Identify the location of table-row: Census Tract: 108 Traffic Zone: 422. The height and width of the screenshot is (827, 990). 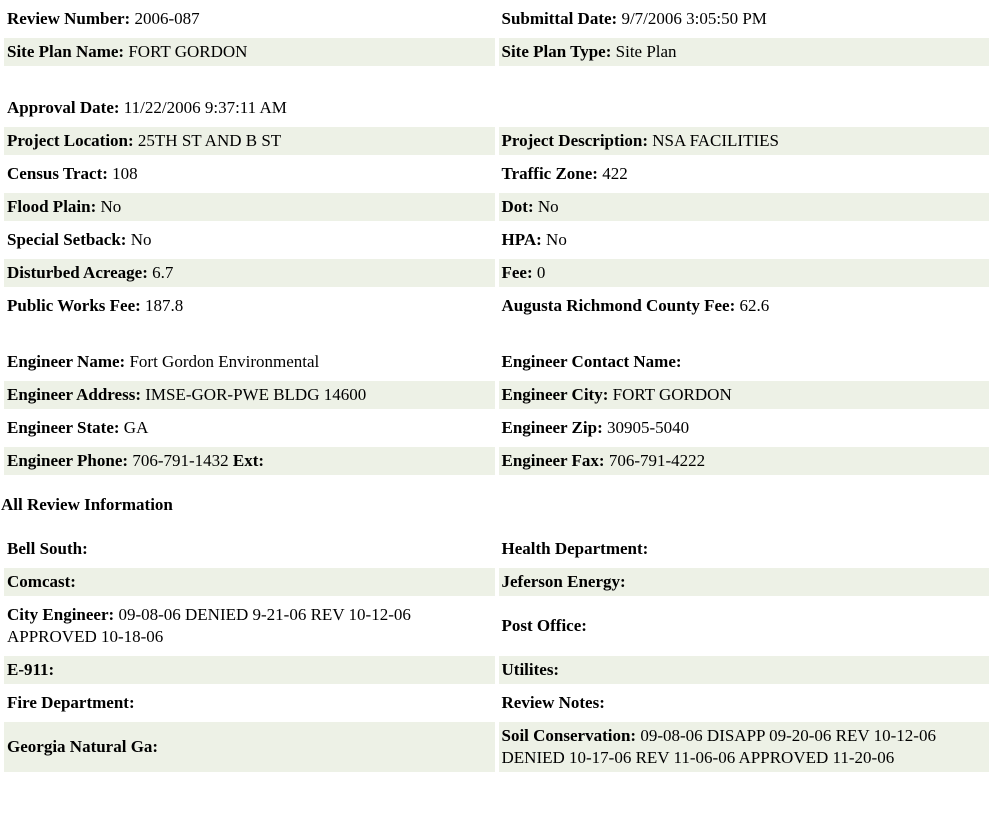
(496, 174).